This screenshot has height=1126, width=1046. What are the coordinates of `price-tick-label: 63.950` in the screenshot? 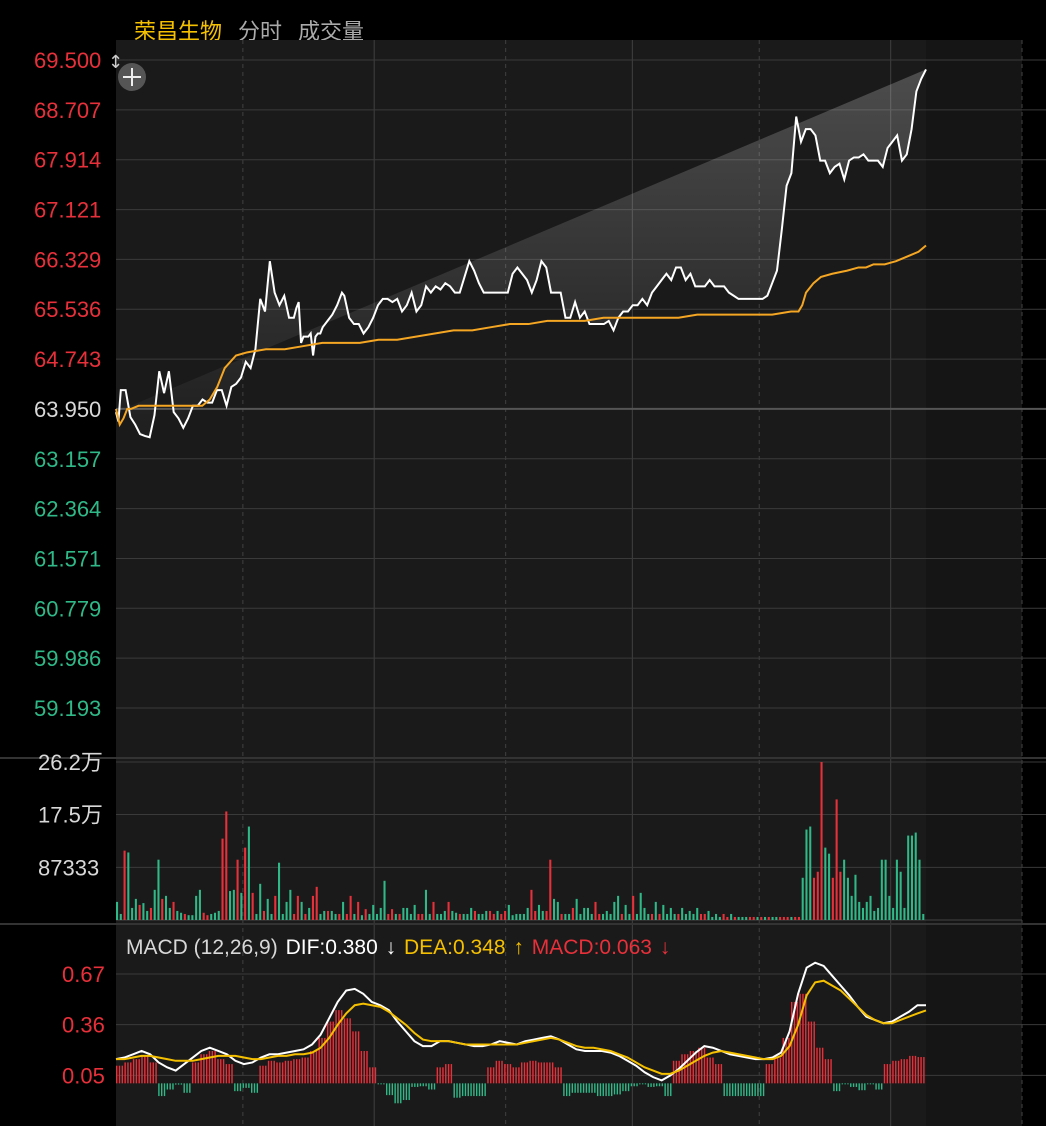 It's located at (67, 409).